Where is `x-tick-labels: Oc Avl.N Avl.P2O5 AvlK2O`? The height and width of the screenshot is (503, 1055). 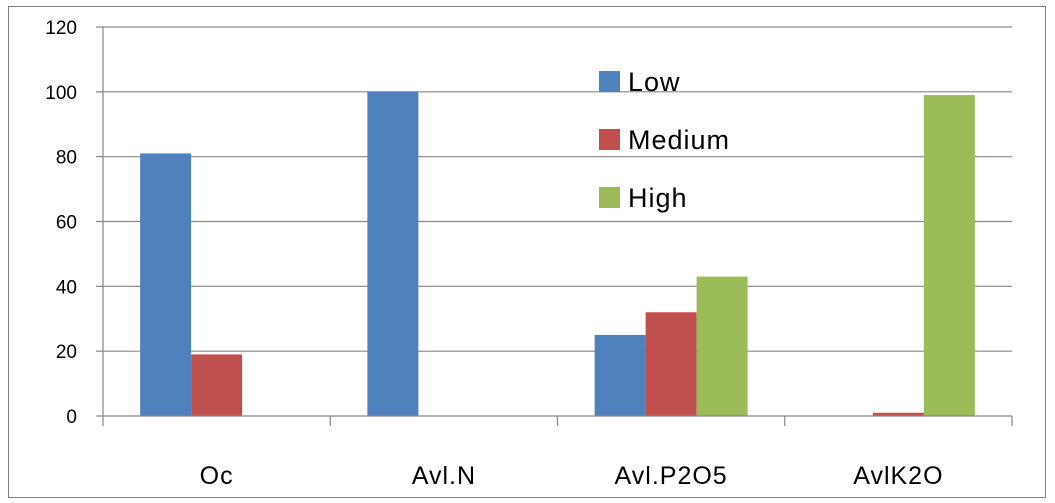 x-tick-labels: Oc Avl.N Avl.P2O5 AvlK2O is located at coordinates (571, 476).